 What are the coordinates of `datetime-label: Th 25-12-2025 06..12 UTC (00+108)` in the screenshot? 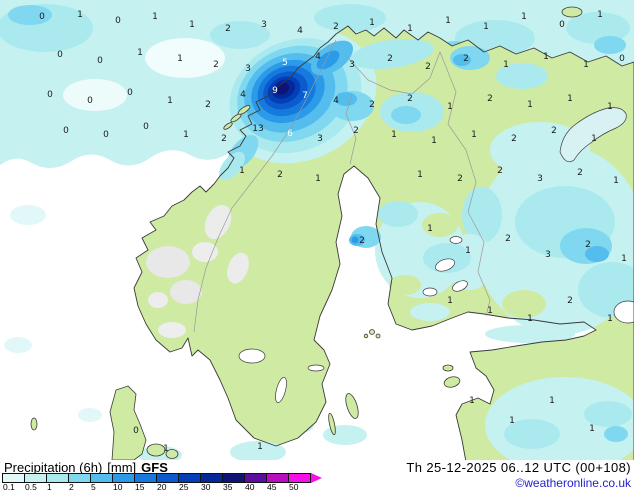 It's located at (518, 467).